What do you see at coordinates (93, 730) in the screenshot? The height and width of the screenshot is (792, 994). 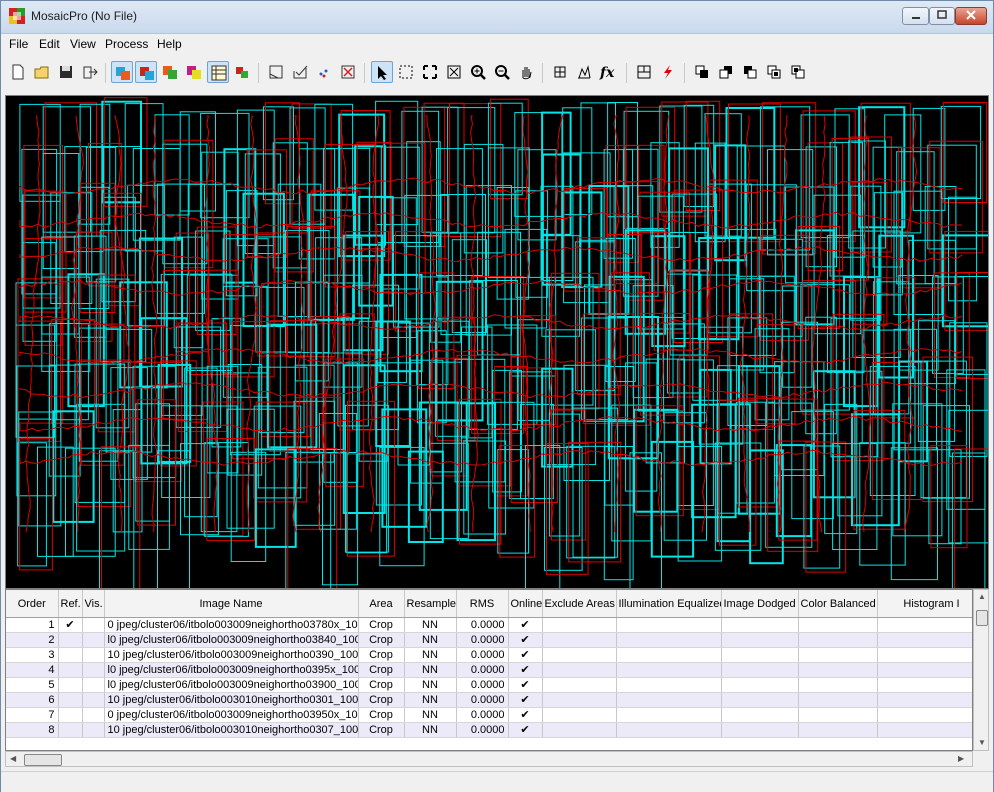 I see `cell-vis` at bounding box center [93, 730].